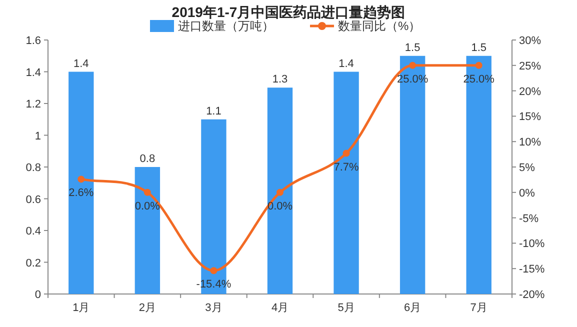 The width and height of the screenshot is (577, 327). I want to click on y-tick-label: 1.2, so click(33, 104).